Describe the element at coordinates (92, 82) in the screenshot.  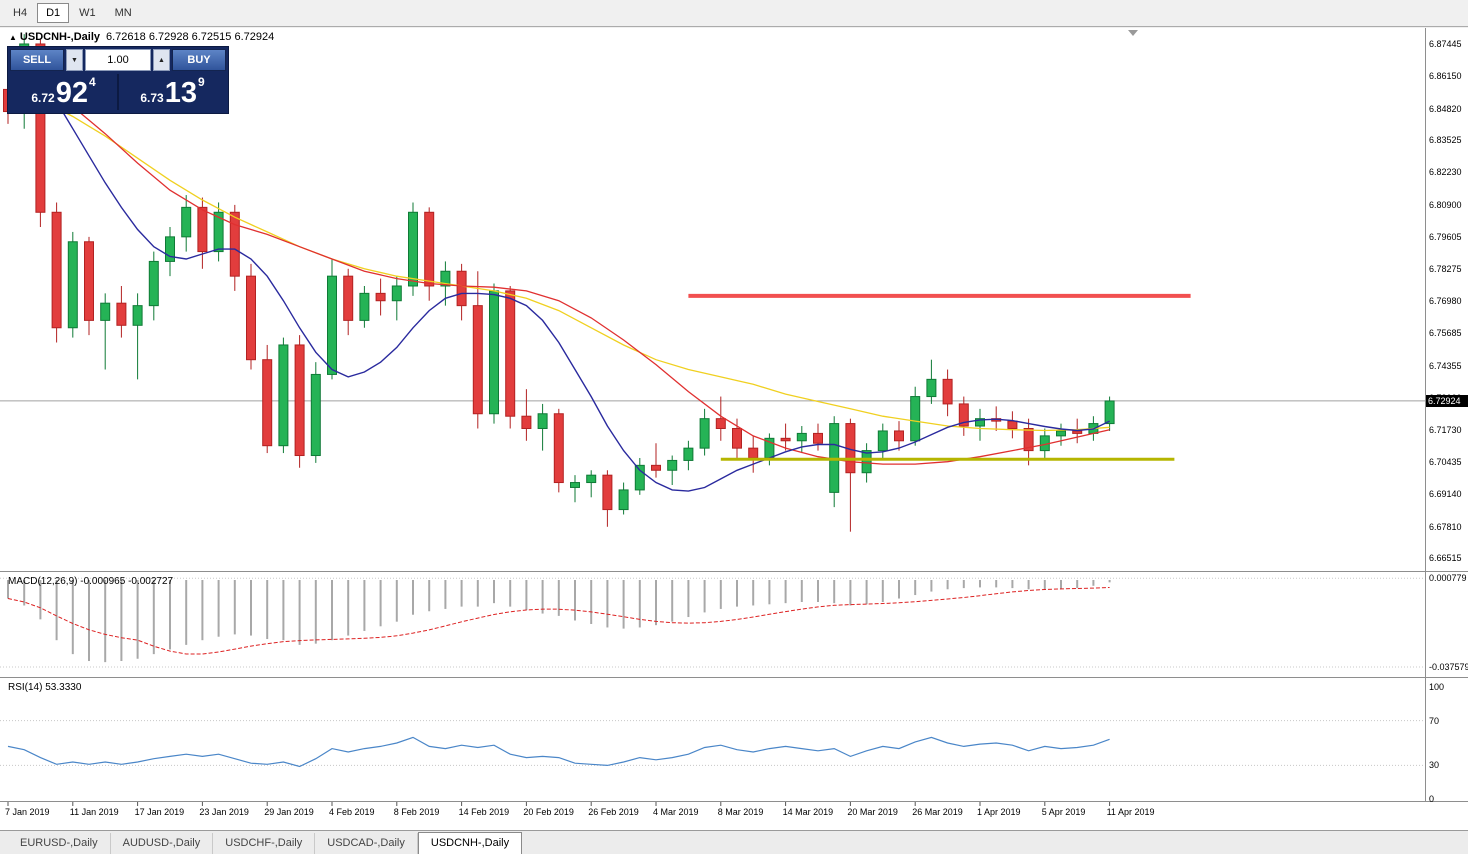
I see `sell-price-sup: 4` at that location.